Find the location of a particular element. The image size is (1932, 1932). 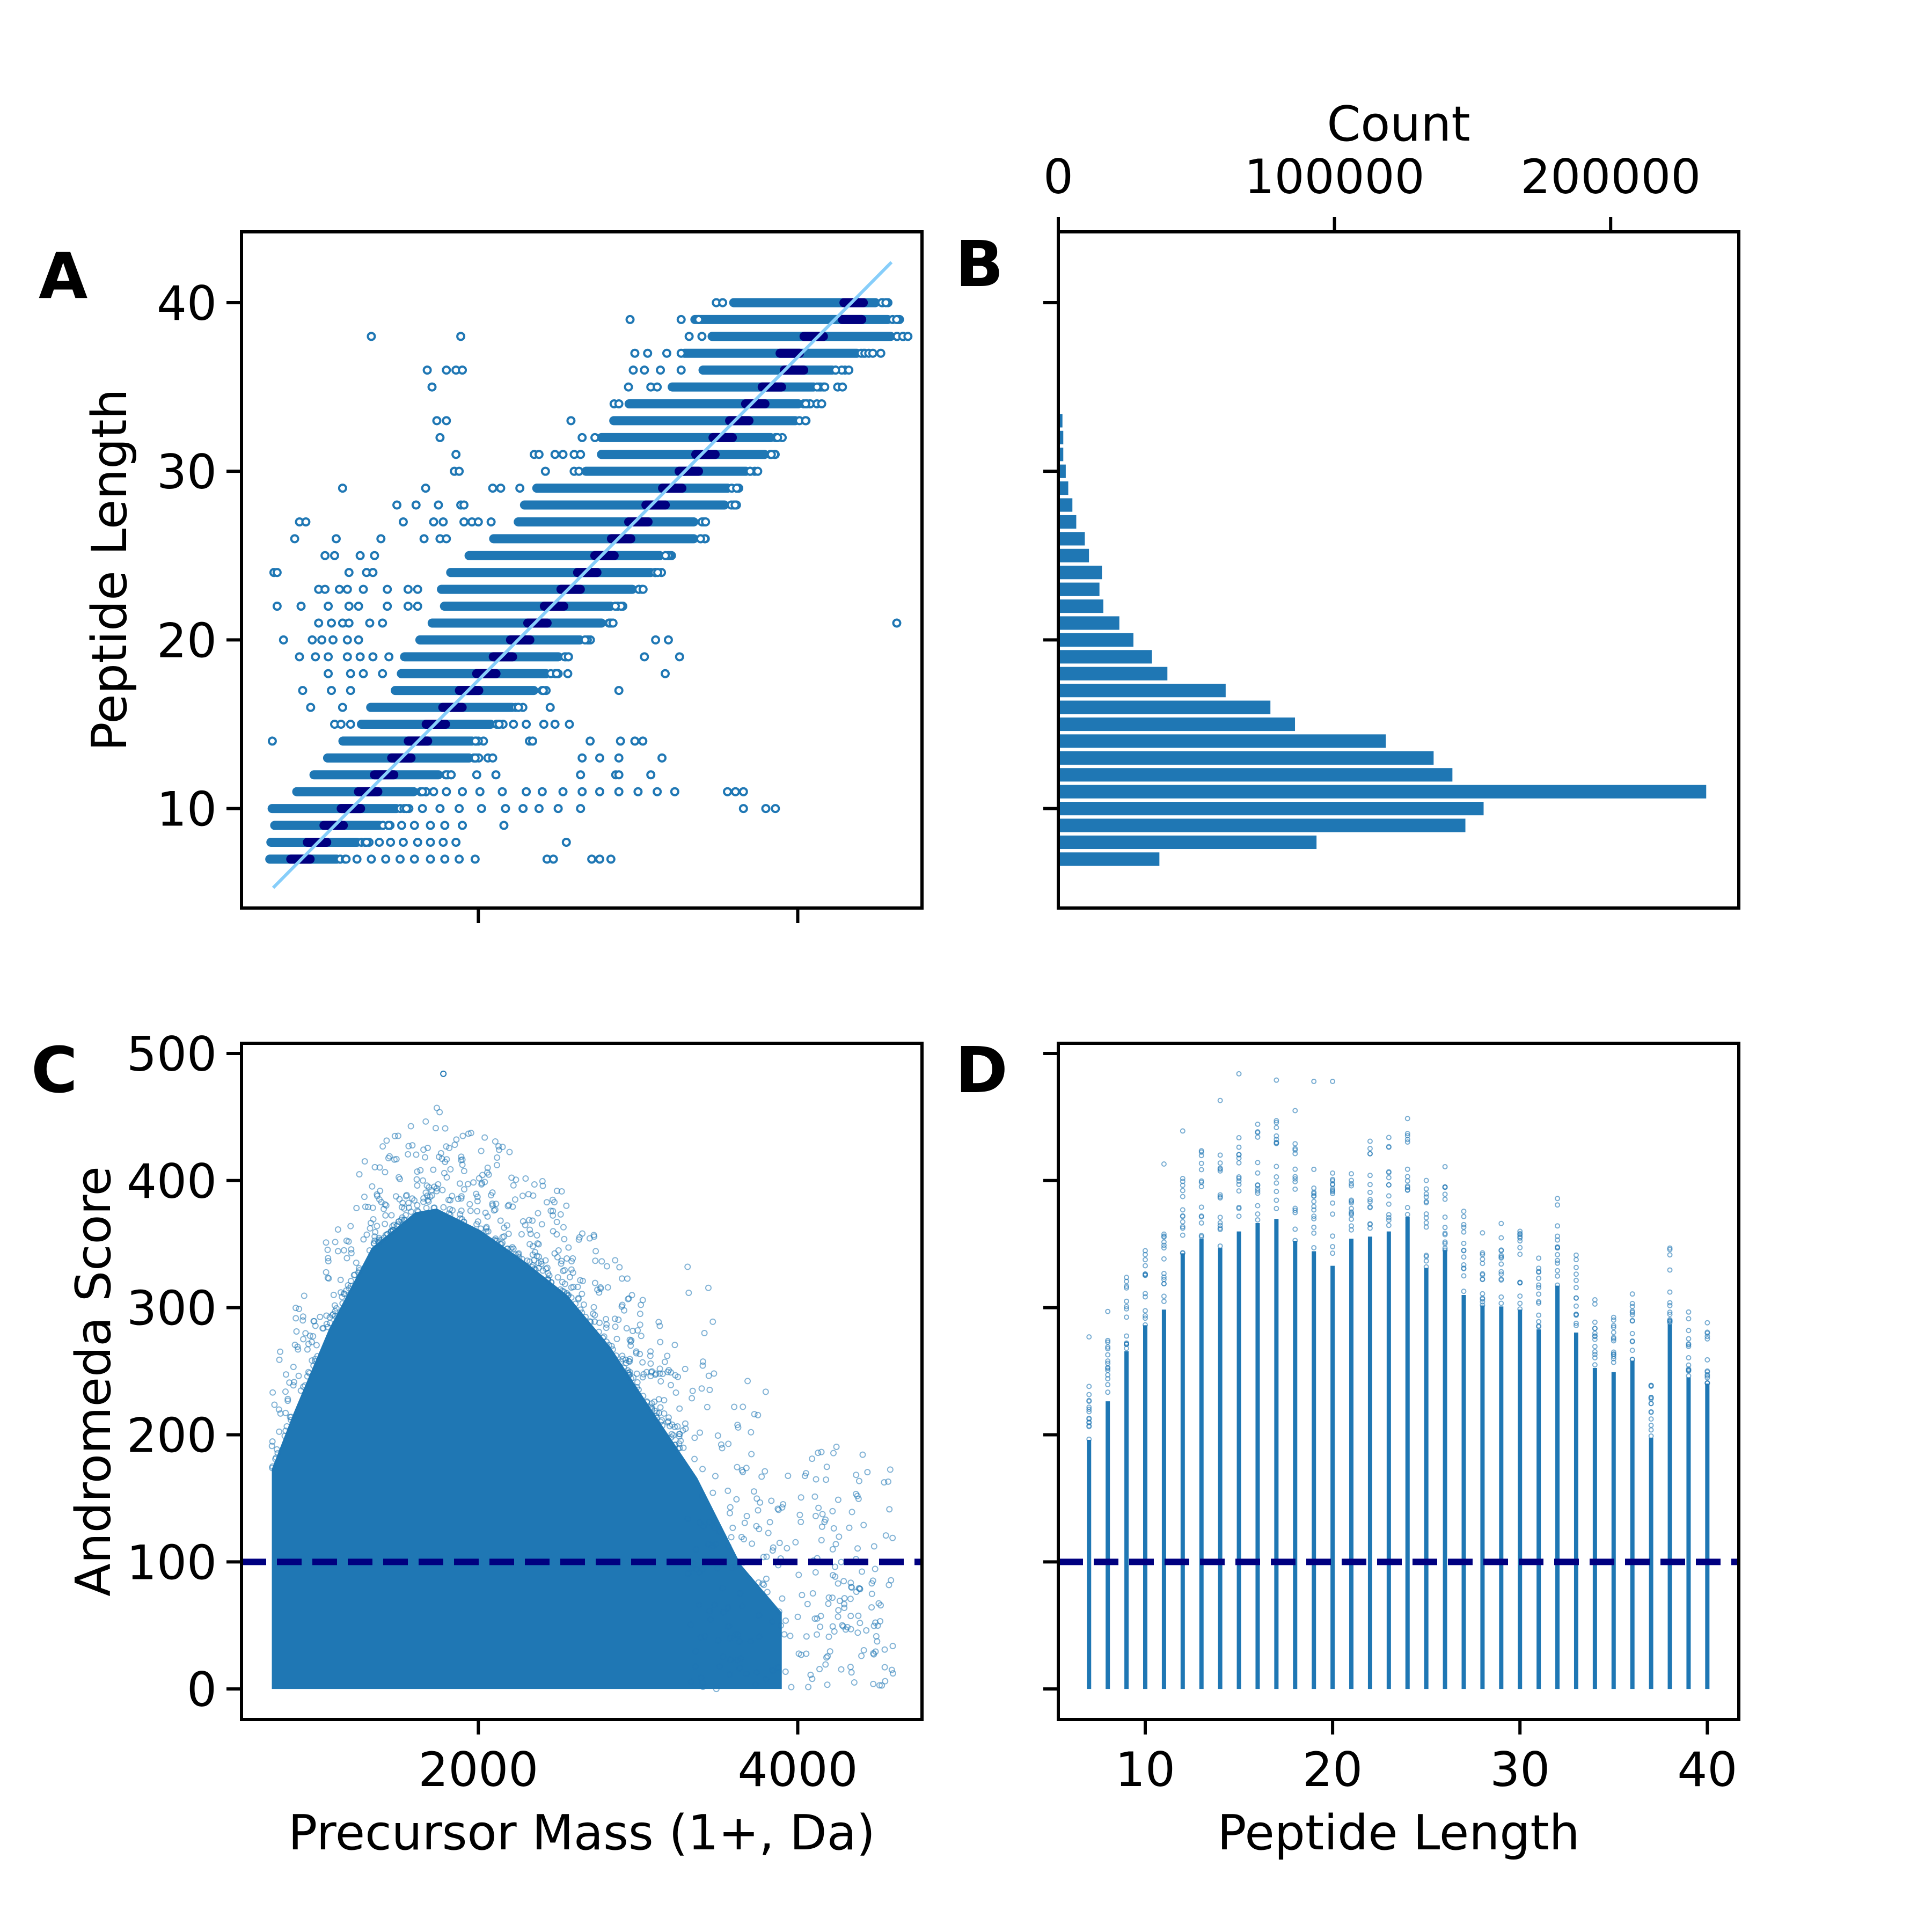

panel-d-frame is located at coordinates (1398, 1381).